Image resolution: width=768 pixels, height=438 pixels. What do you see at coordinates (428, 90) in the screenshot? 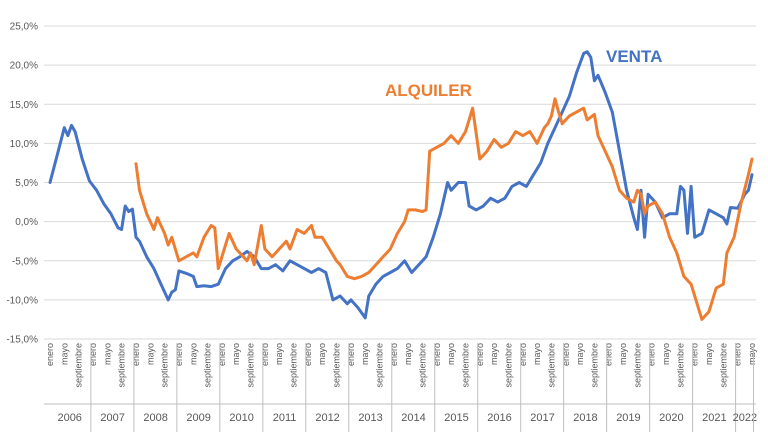
I see `series-label-alquiler: ALQUILER` at bounding box center [428, 90].